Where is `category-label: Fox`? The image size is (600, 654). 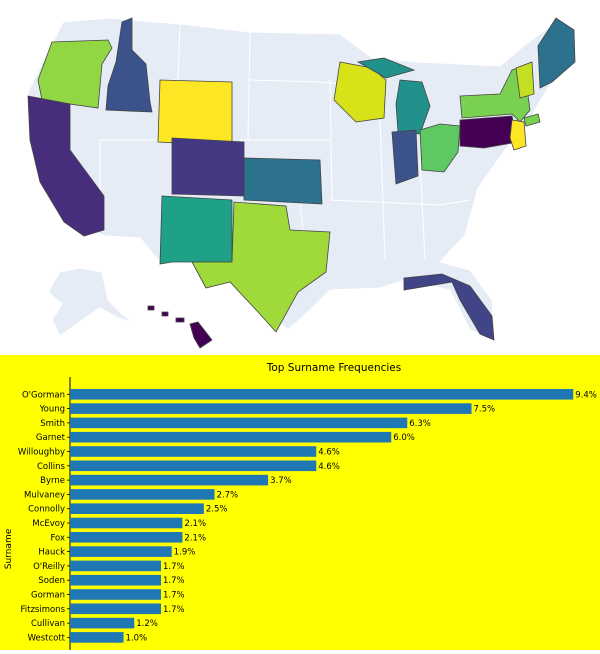 category-label: Fox is located at coordinates (57, 538).